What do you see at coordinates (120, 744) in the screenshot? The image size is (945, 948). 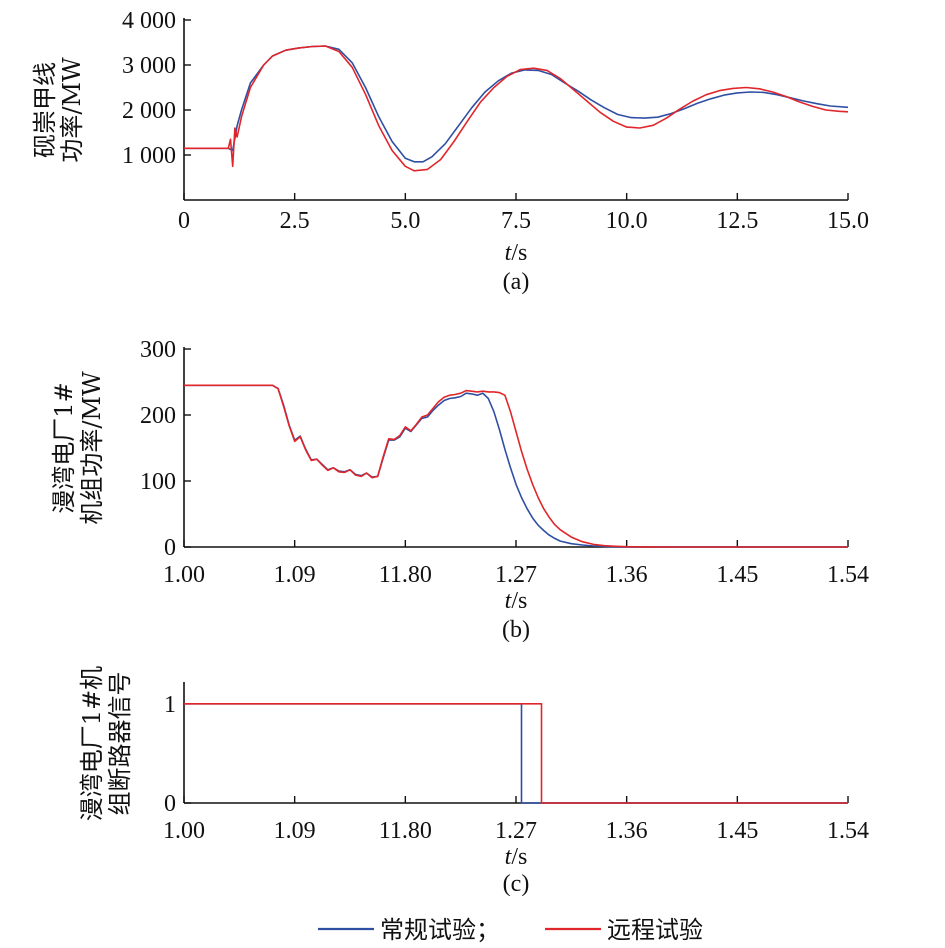 I see `y-axis-label: 组断路器信号` at bounding box center [120, 744].